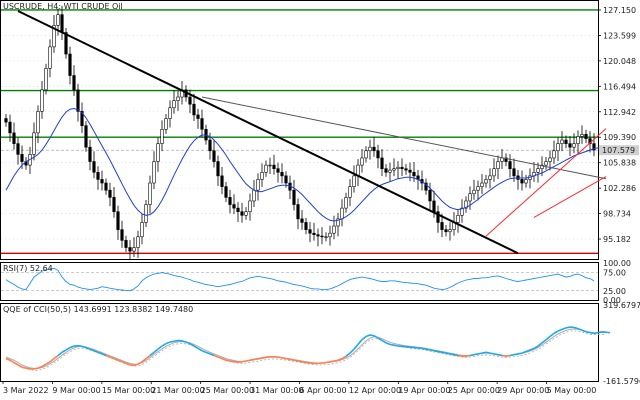 This screenshot has width=640, height=400. Describe the element at coordinates (300, 279) in the screenshot. I see `rsi-line` at that location.